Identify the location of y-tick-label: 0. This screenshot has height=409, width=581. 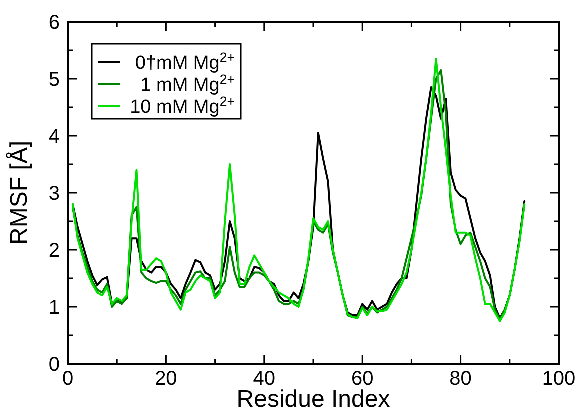
(54, 365).